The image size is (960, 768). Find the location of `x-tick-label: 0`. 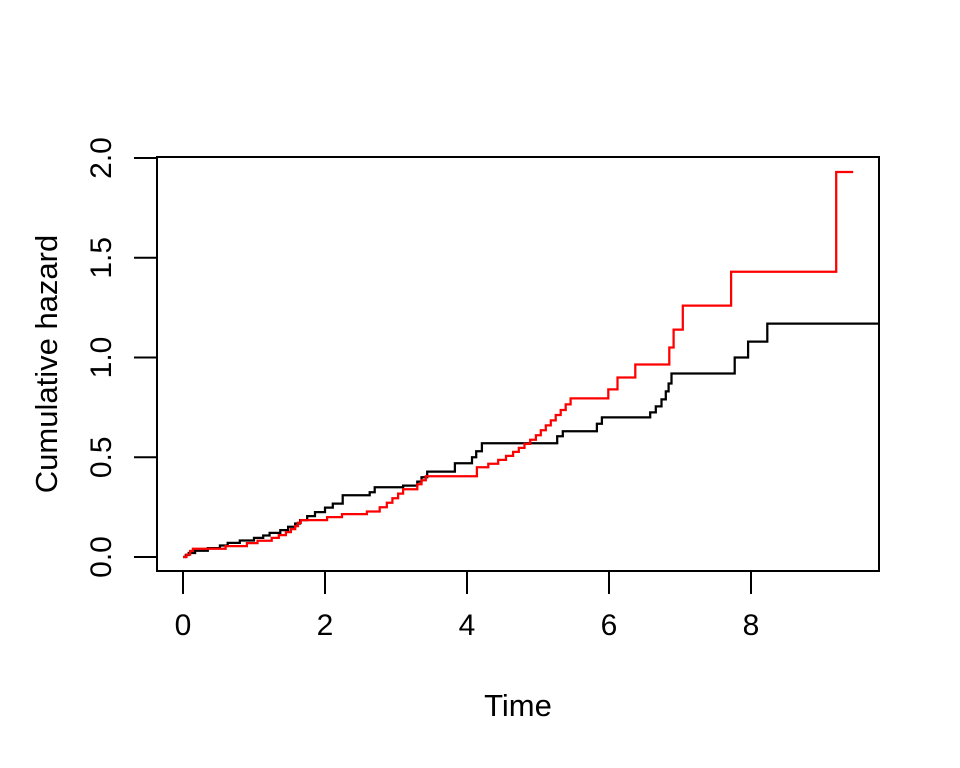

x-tick-label: 0 is located at coordinates (183, 625).